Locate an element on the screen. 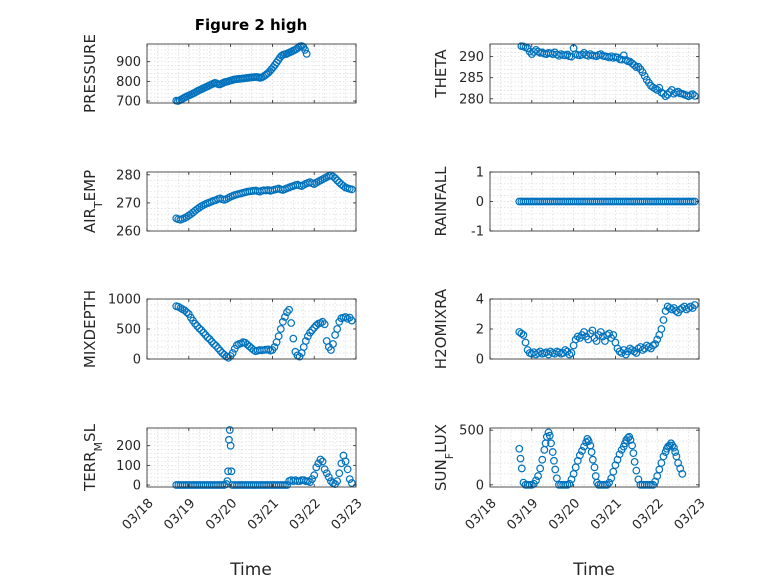  subplot-air_temp: 260 270 280 AIRTEMP is located at coordinates (219, 204).